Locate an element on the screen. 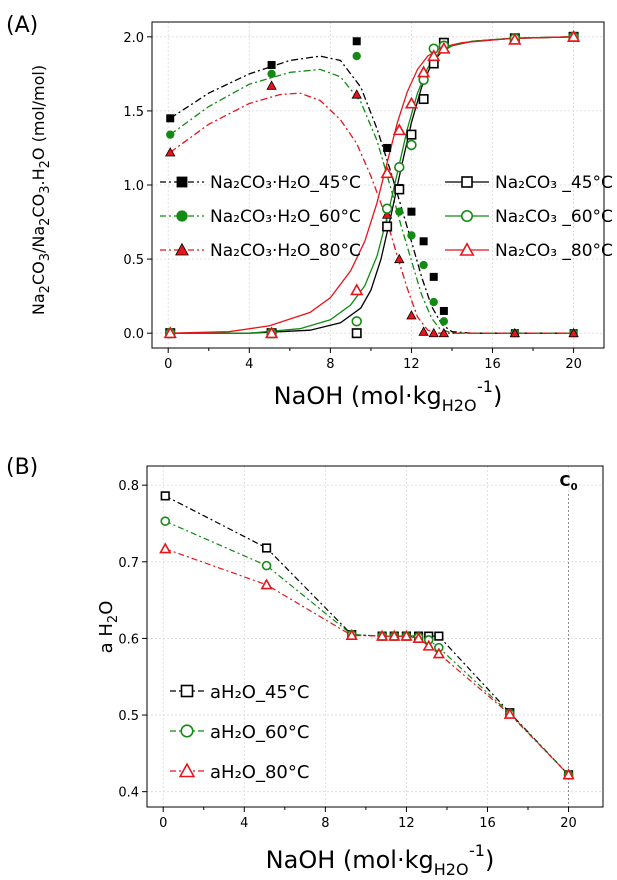 The image size is (617, 880). legend-entry-ah2o-45c: aH₂O_45°C is located at coordinates (239, 692).